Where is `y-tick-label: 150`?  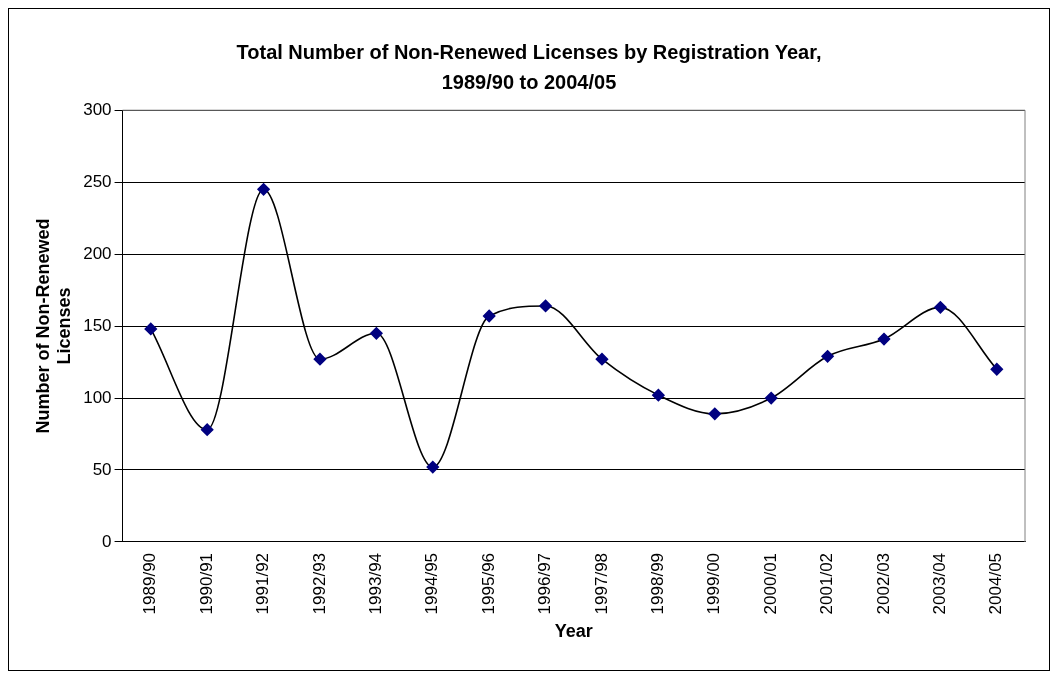 y-tick-label: 150 is located at coordinates (97, 325).